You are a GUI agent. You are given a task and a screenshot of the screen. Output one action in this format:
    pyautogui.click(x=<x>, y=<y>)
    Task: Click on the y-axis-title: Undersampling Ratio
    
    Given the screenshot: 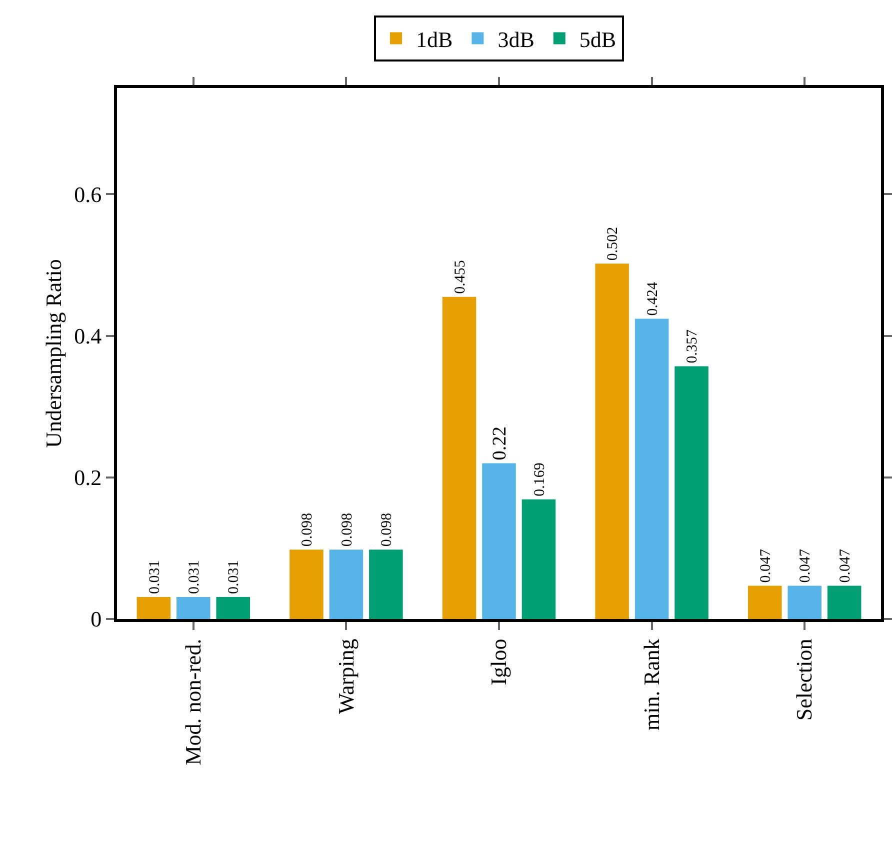 What is the action you would take?
    pyautogui.click(x=53, y=353)
    